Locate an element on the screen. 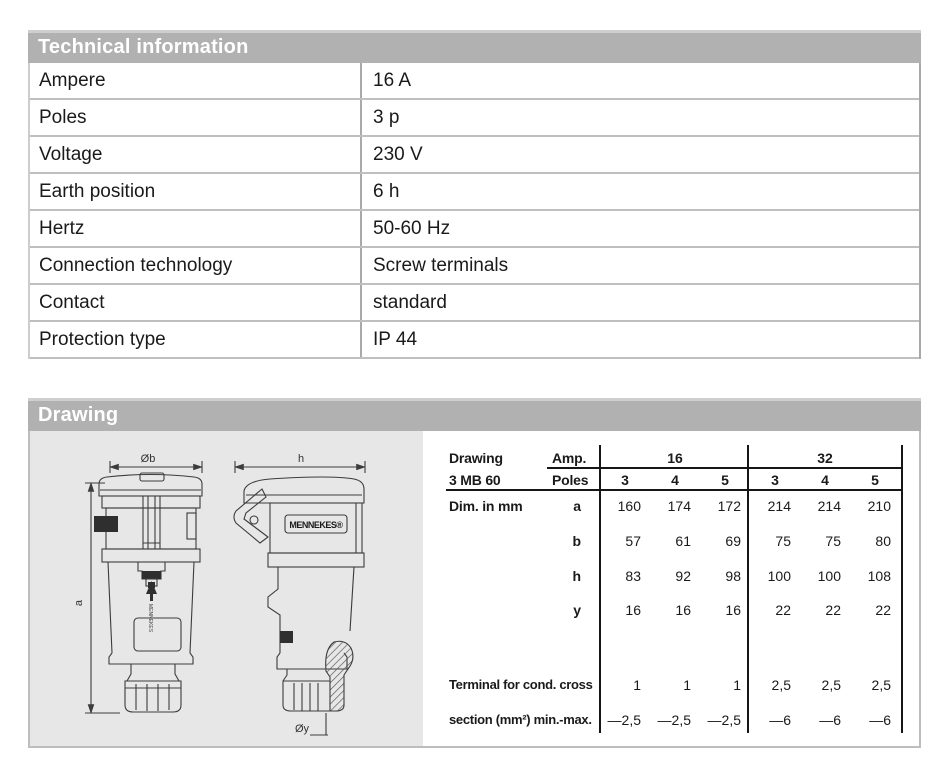 The image size is (949, 778). dim-value: 83 is located at coordinates (633, 576).